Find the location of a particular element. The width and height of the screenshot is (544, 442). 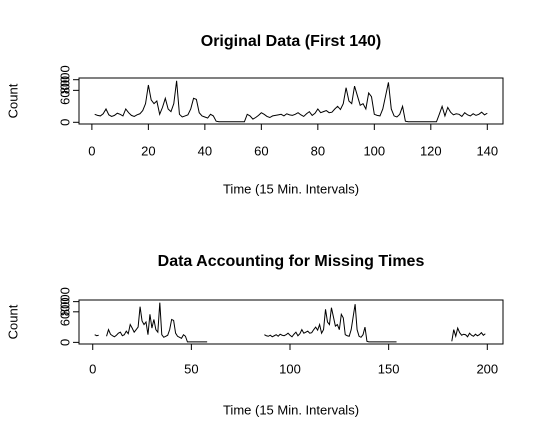

x-tick-label: 200 is located at coordinates (487, 368).